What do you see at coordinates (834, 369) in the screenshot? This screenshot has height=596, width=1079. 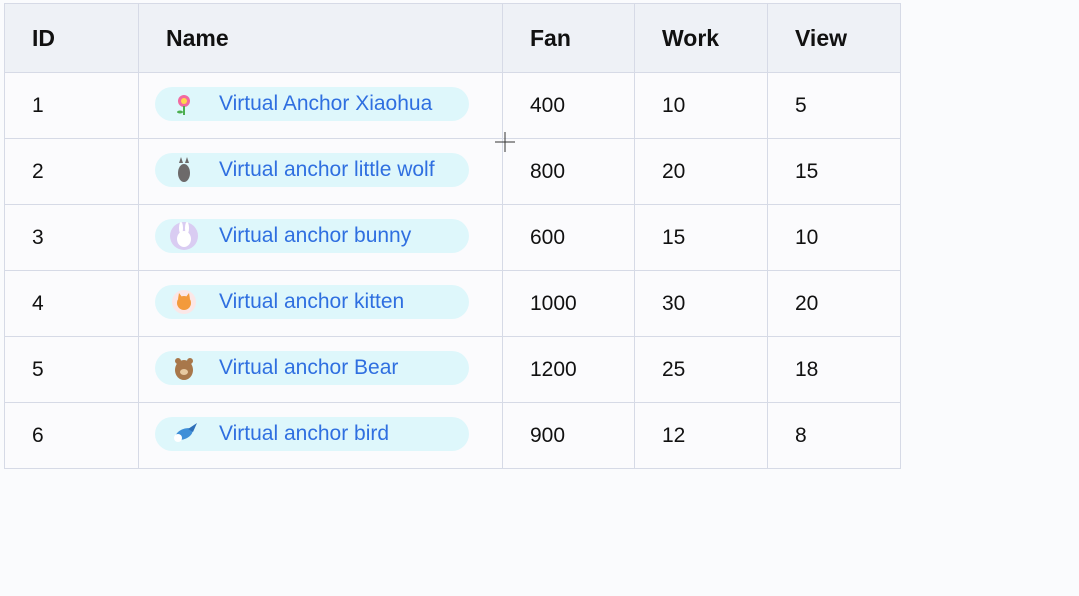 I see `cell: 18` at bounding box center [834, 369].